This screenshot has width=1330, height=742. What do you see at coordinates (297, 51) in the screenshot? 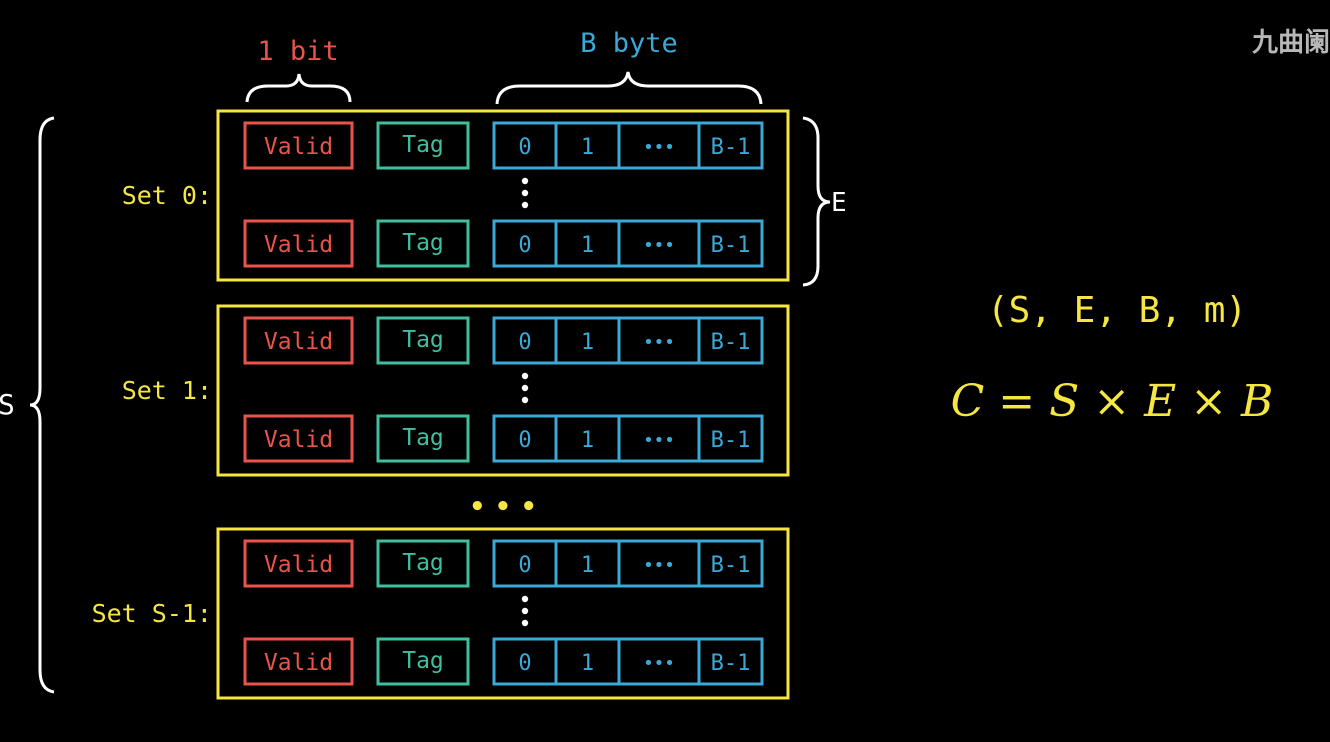
I see `bit-label: 1 bit` at bounding box center [297, 51].